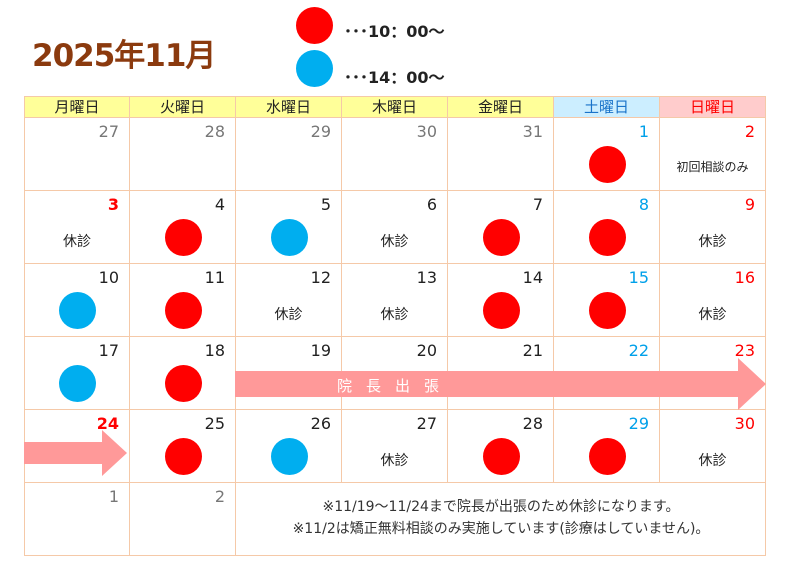  I want to click on day-cell: 30 休診, so click(713, 446).